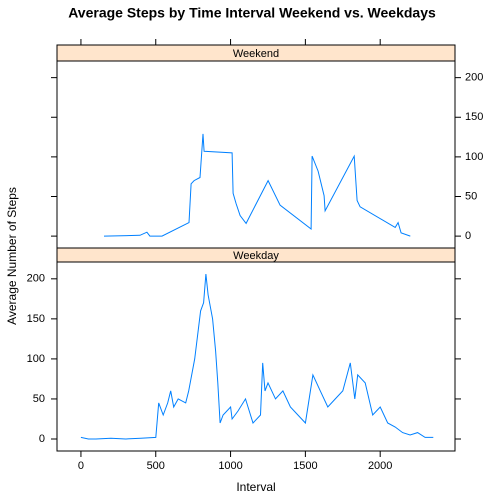 The image size is (504, 504). Describe the element at coordinates (12, 256) in the screenshot. I see `y-axis-label: Average Number of Steps` at that location.